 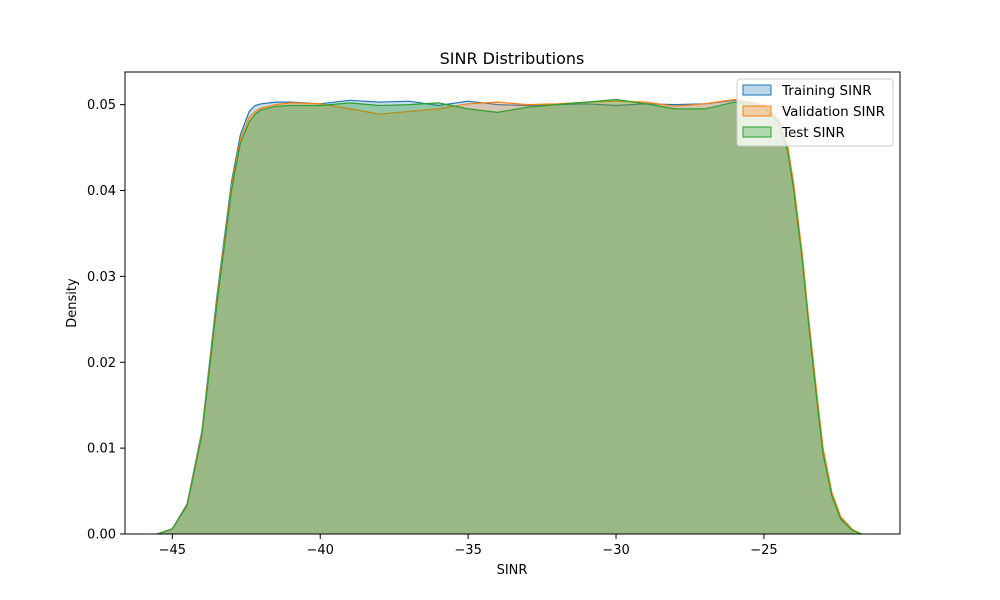 What do you see at coordinates (467, 550) in the screenshot?
I see `x-tick-label: −35` at bounding box center [467, 550].